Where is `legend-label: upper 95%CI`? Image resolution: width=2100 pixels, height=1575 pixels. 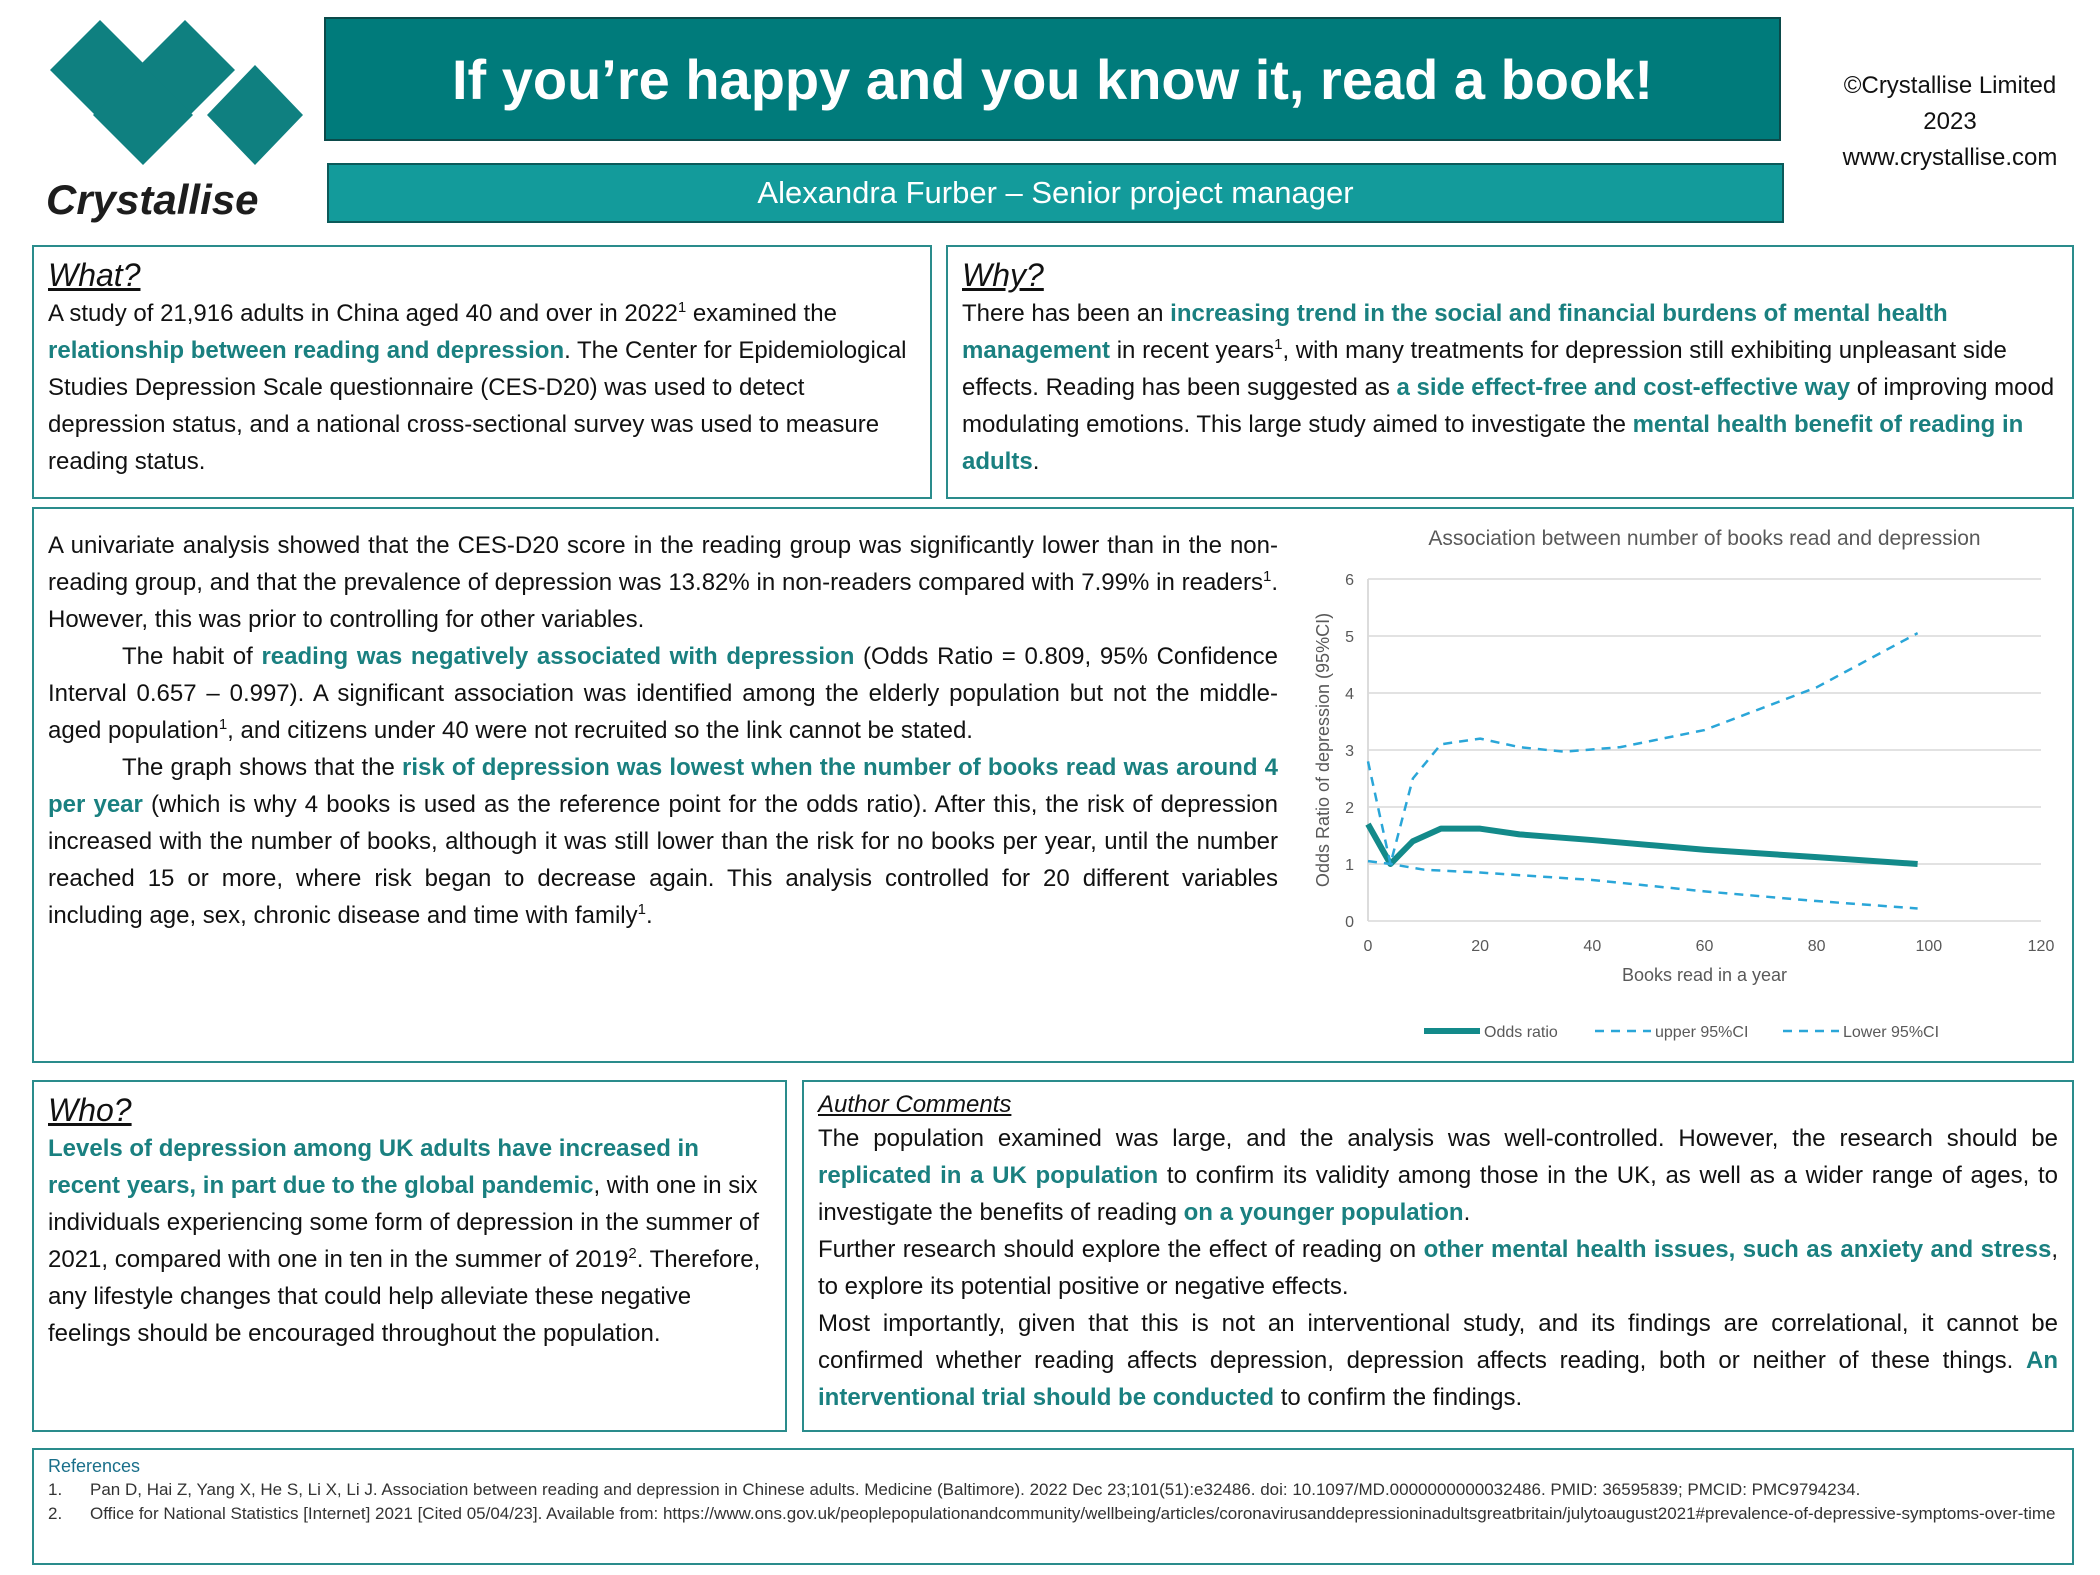
legend-label: upper 95%CI is located at coordinates (1701, 1032).